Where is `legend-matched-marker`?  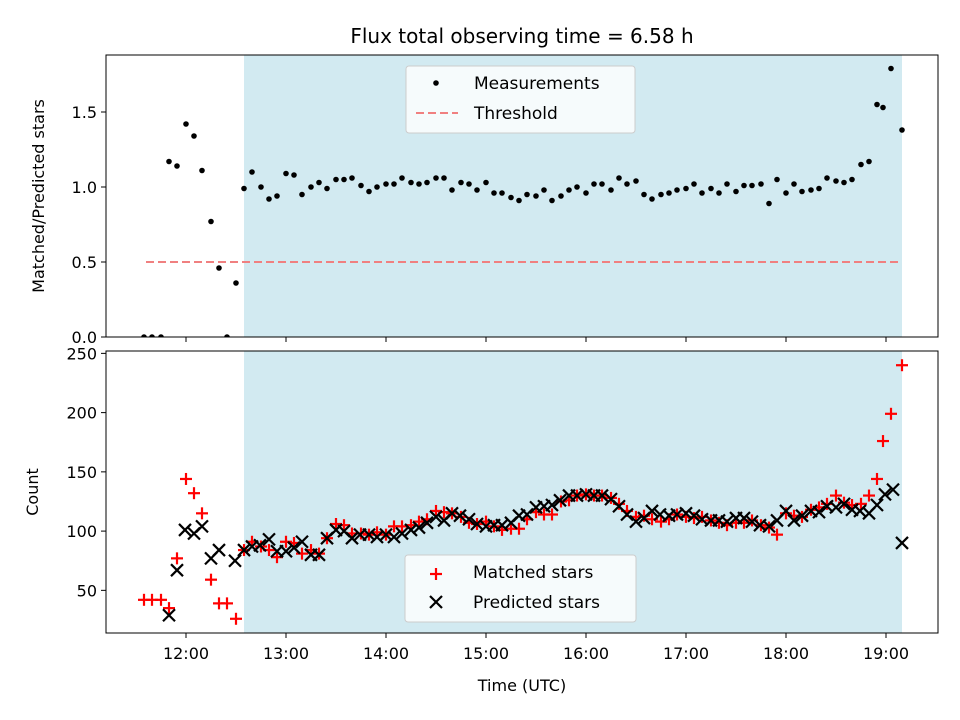
legend-matched-marker is located at coordinates (436, 574).